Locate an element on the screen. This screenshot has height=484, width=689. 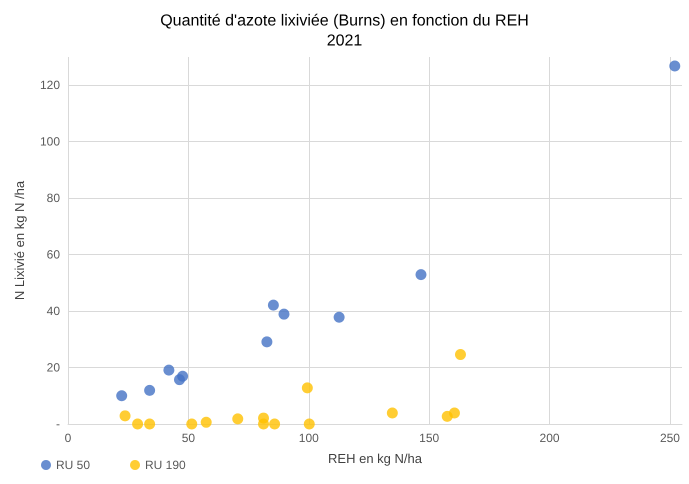
y-tick-label: 100 is located at coordinates (50, 141).